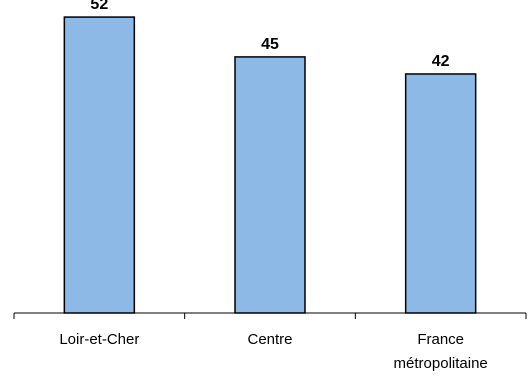 This screenshot has width=528, height=378. I want to click on value-label-0: 52, so click(99, 6).